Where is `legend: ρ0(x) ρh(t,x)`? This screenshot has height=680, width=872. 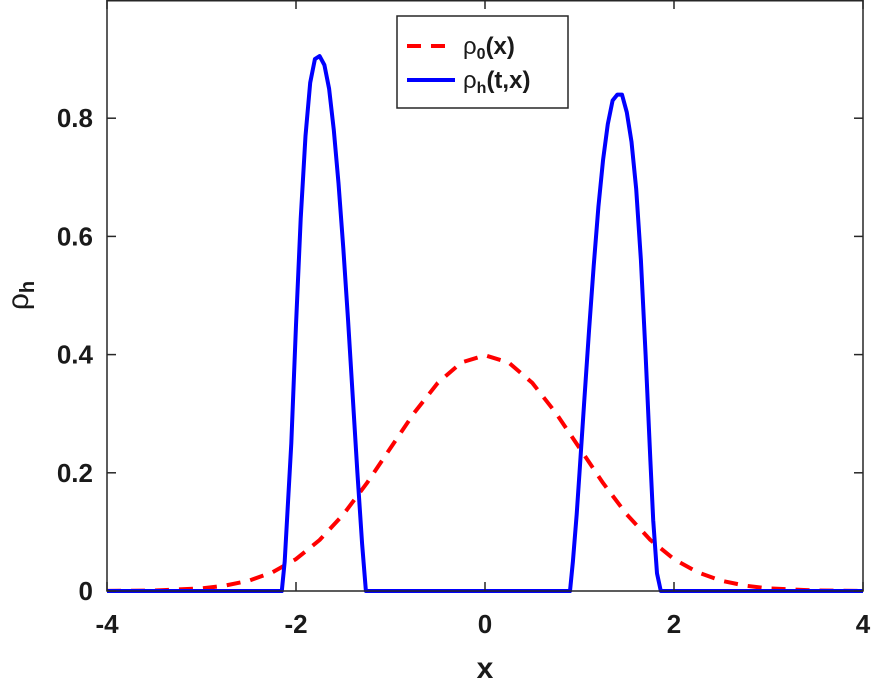 legend: ρ0(x) ρh(t,x) is located at coordinates (482, 62).